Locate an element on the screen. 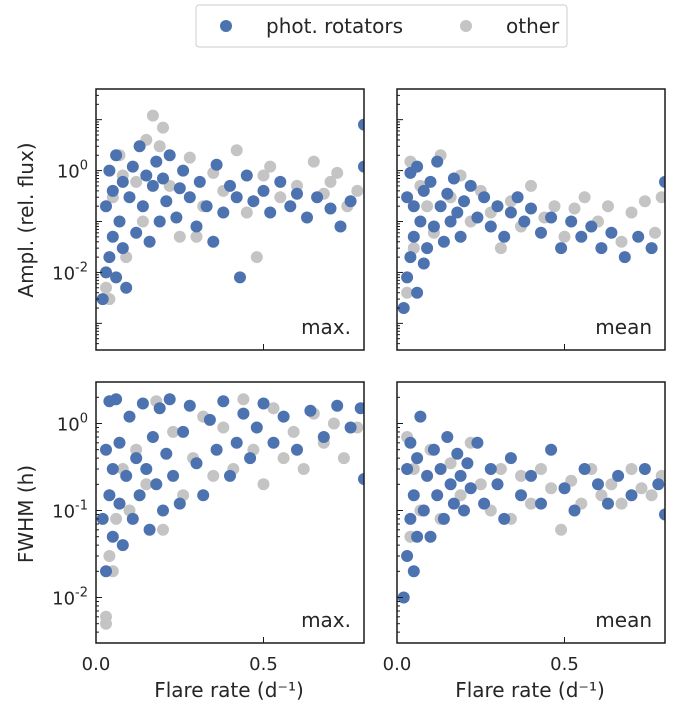 This screenshot has height=704, width=673. axes-frame is located at coordinates (531, 219).